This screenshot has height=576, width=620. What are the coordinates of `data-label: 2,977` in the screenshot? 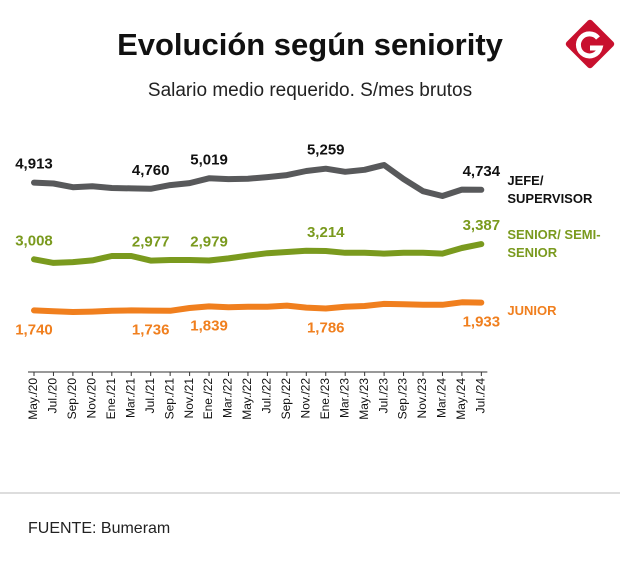 It's located at (151, 242).